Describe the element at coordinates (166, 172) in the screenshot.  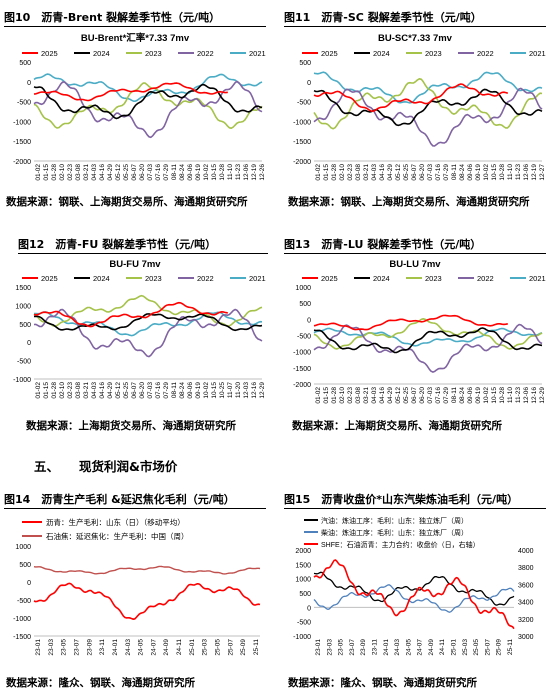
I see `x-tick-label: 07-29` at that location.